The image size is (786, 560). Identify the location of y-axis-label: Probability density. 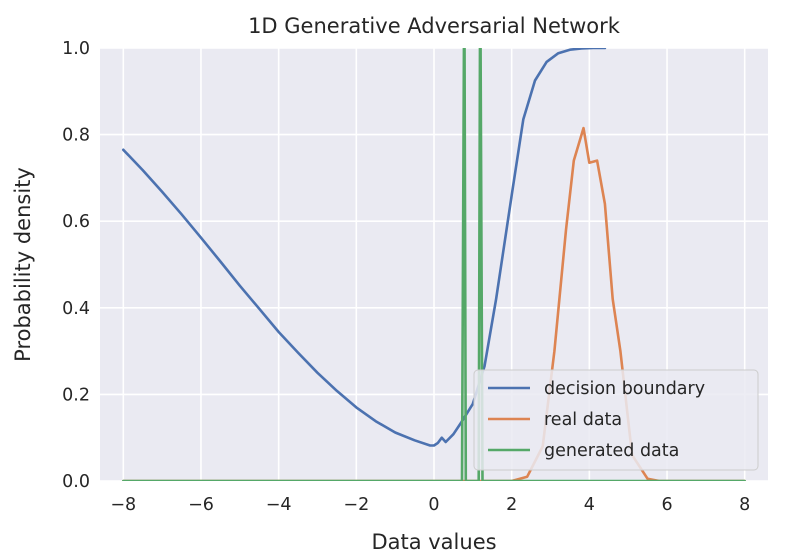
(23, 264).